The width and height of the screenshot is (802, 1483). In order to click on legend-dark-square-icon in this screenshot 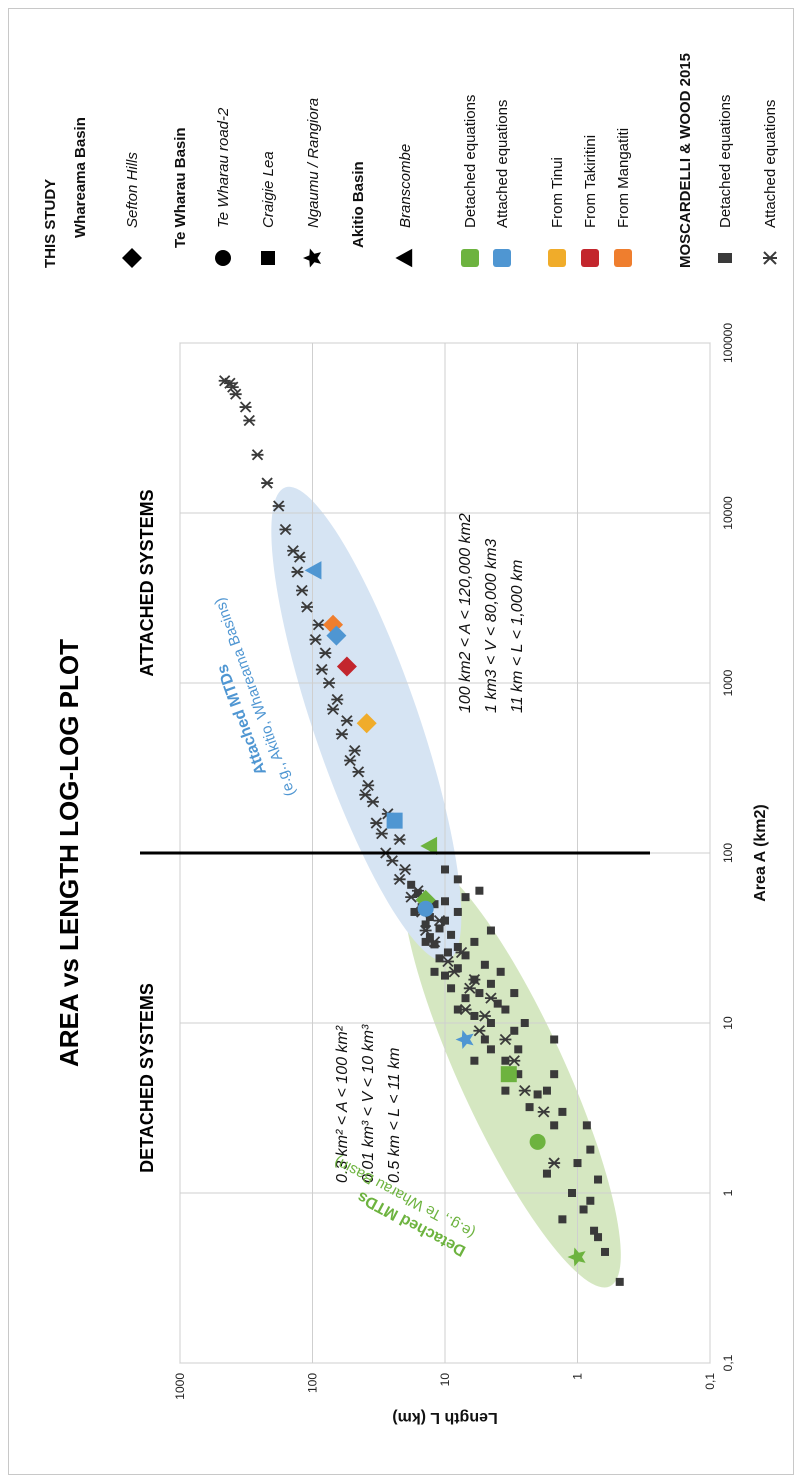, I will do `click(725, 258)`.